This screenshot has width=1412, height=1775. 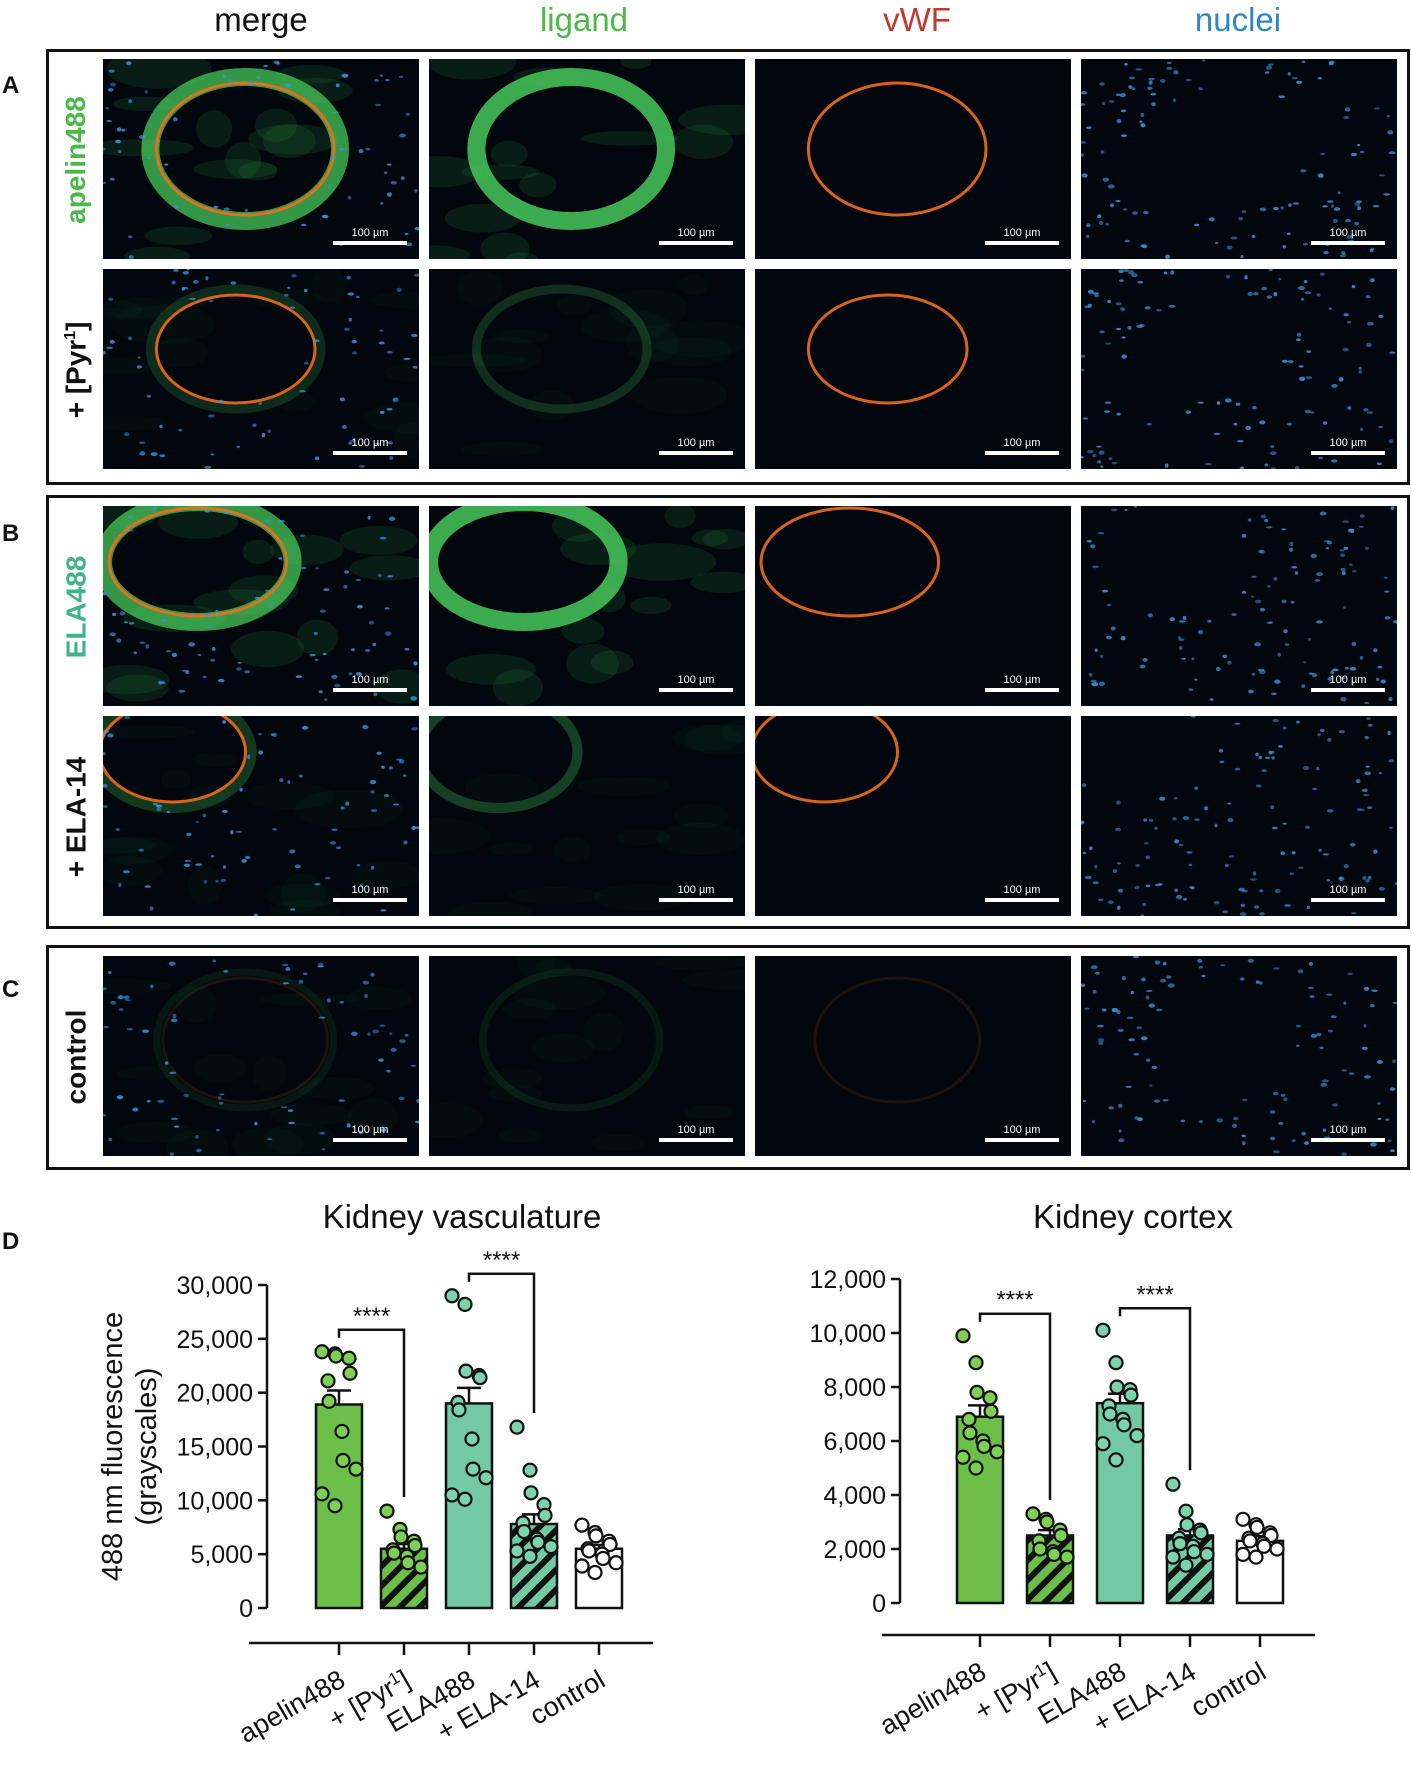 What do you see at coordinates (587, 606) in the screenshot?
I see `micrograph-ela-ligand: 100 µm` at bounding box center [587, 606].